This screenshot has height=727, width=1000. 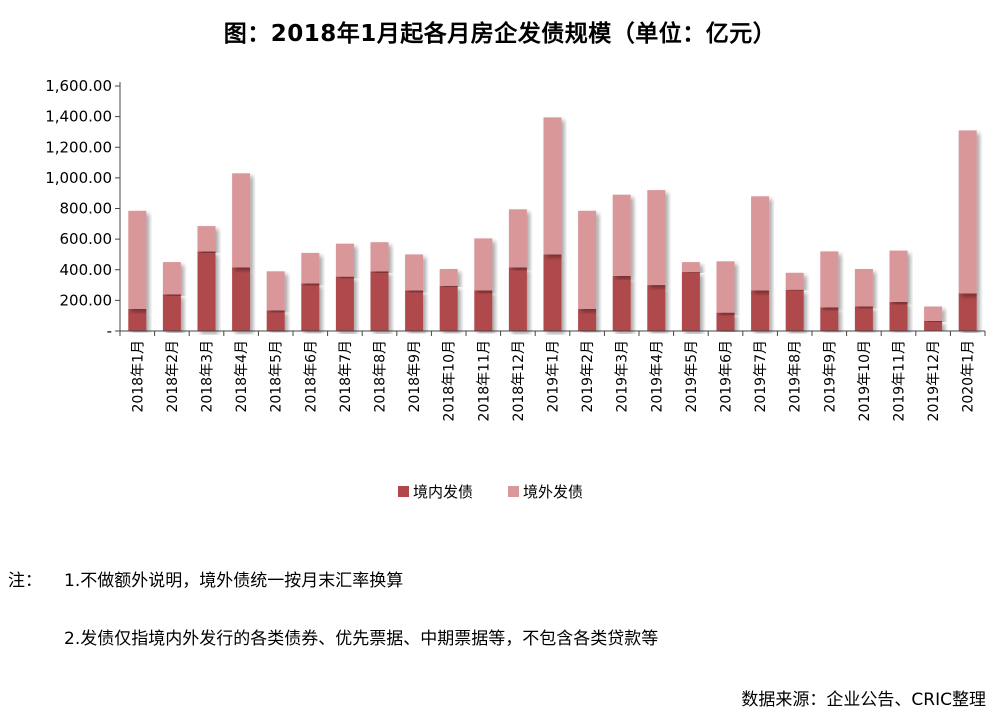 I want to click on x-tick-label: 2018年7月, so click(x=346, y=376).